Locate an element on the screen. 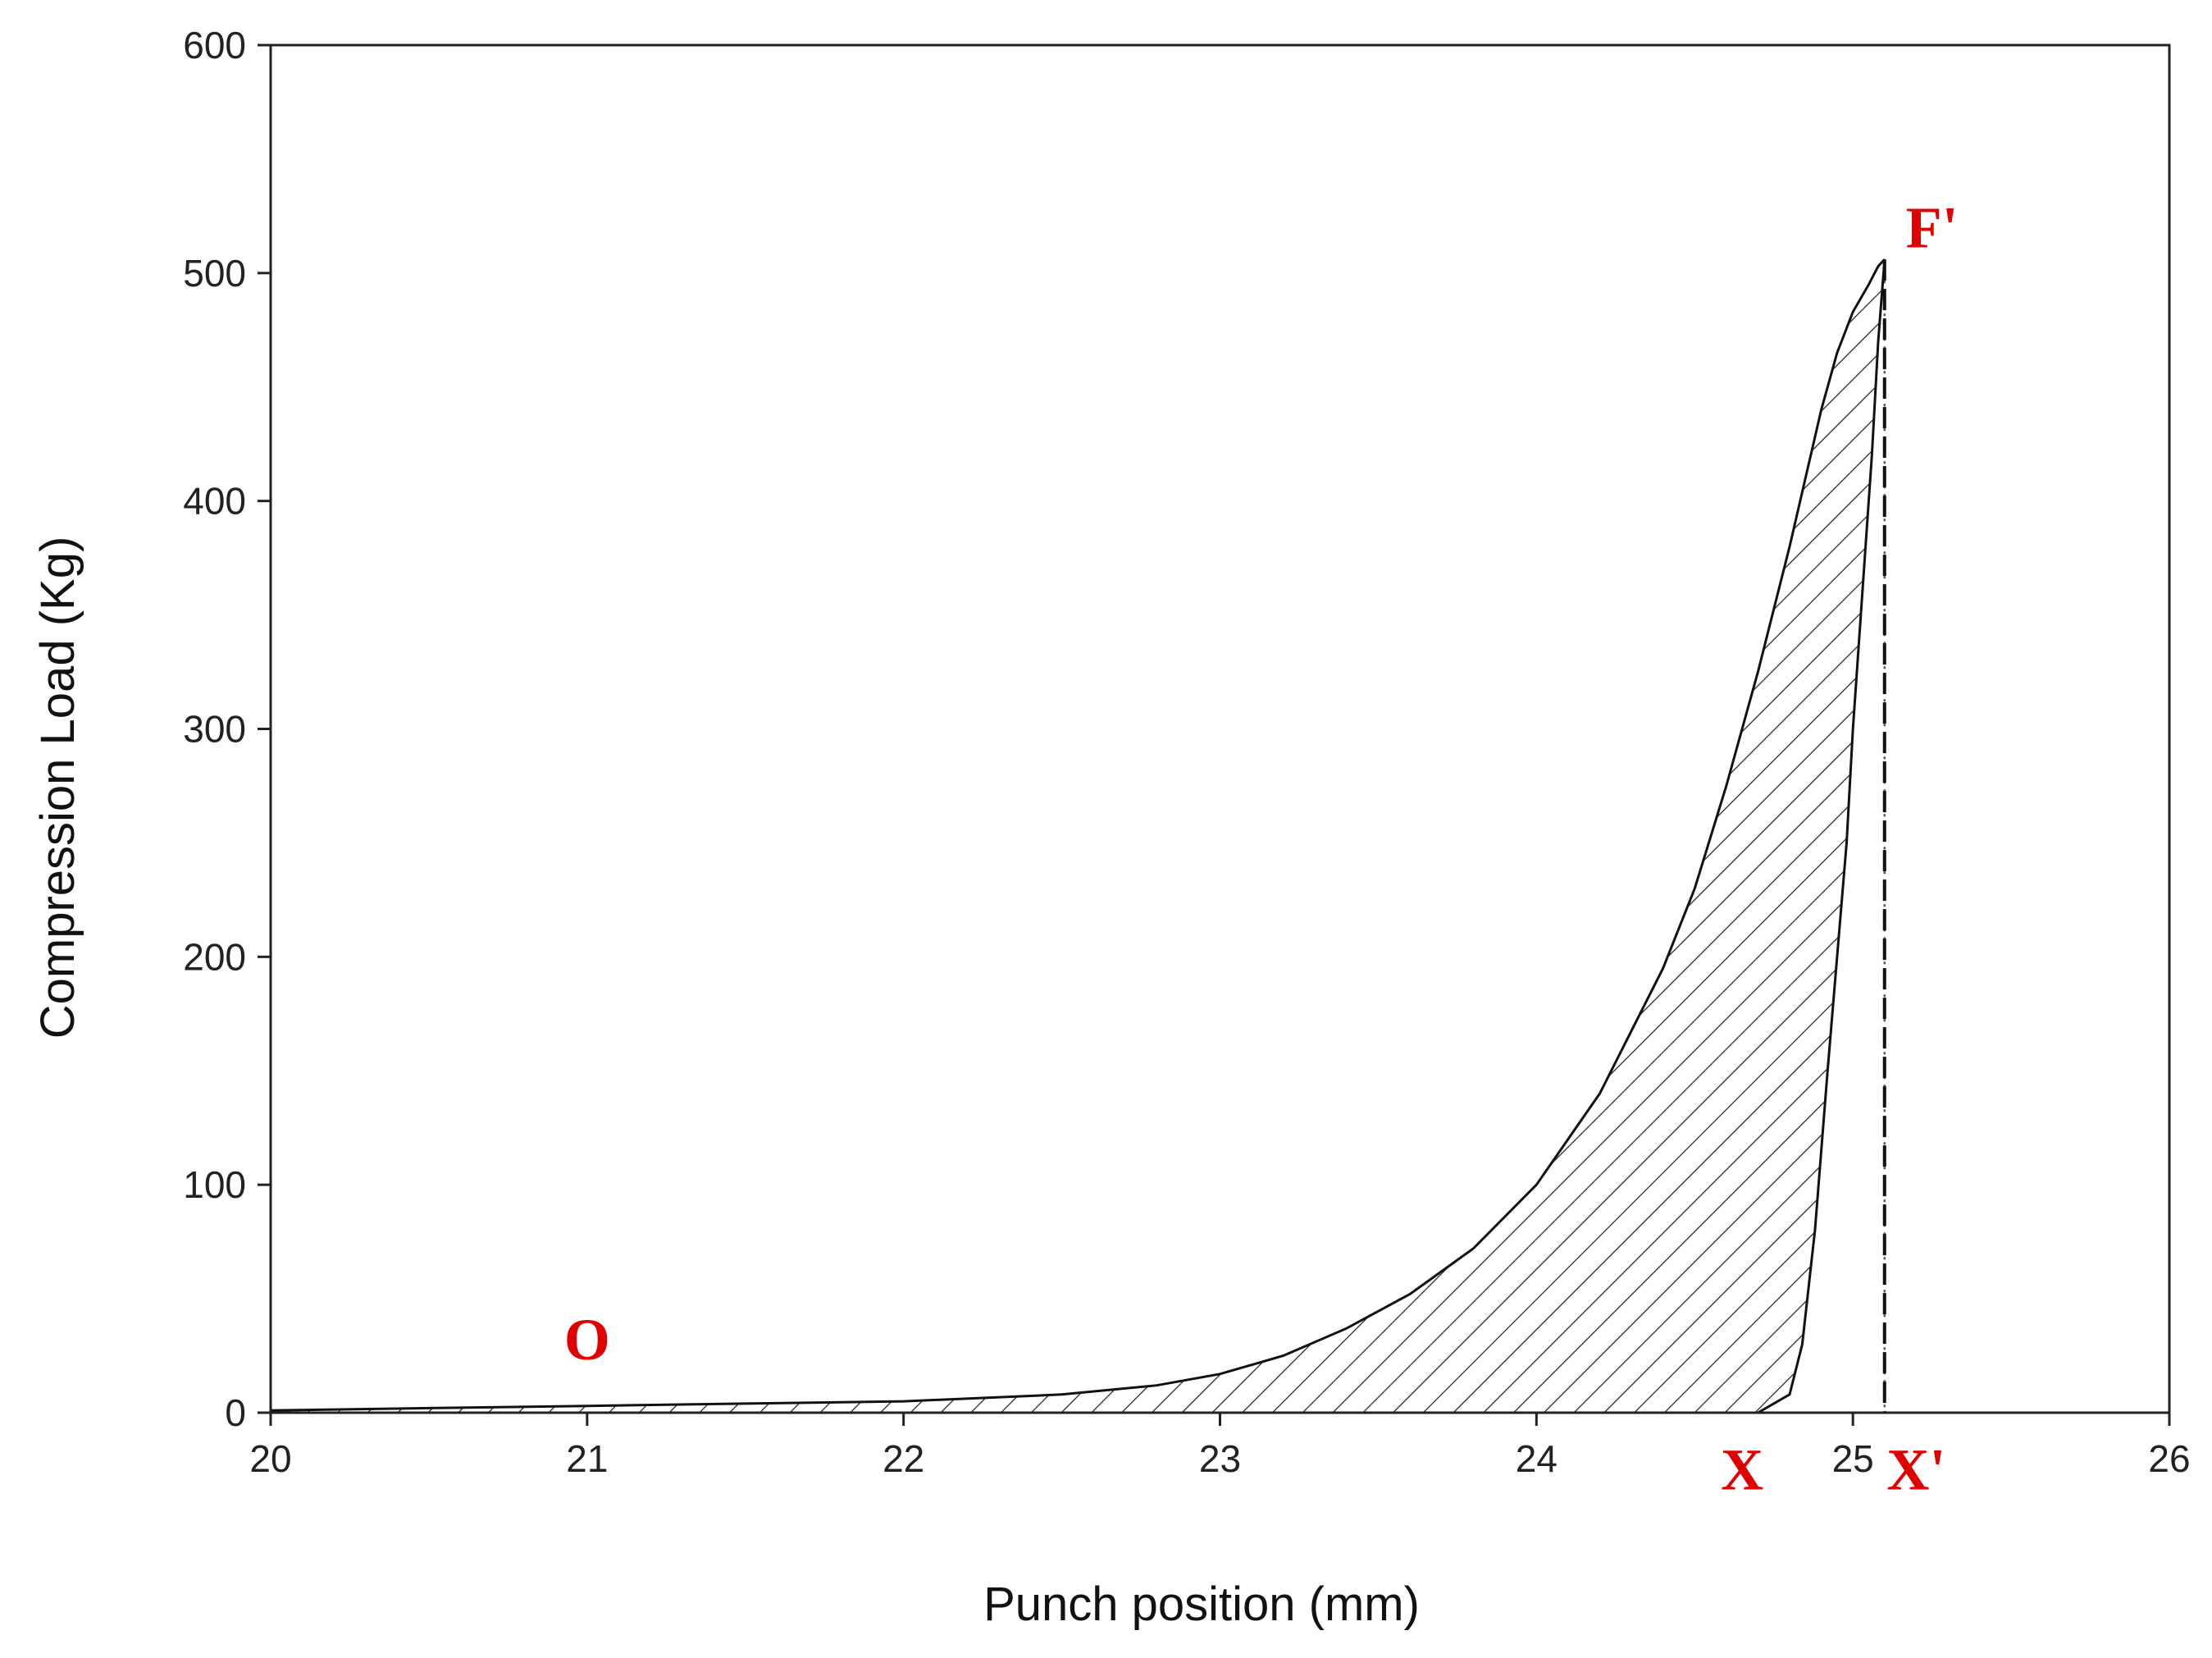  annotation-label: O is located at coordinates (587, 1340).